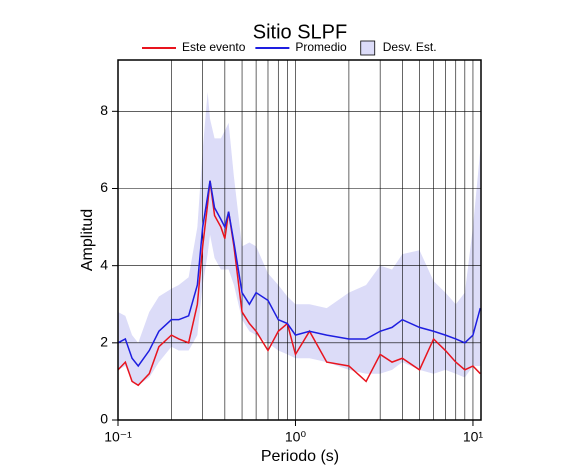  Describe the element at coordinates (410, 47) in the screenshot. I see `legend-label: Desv. Est.` at that location.